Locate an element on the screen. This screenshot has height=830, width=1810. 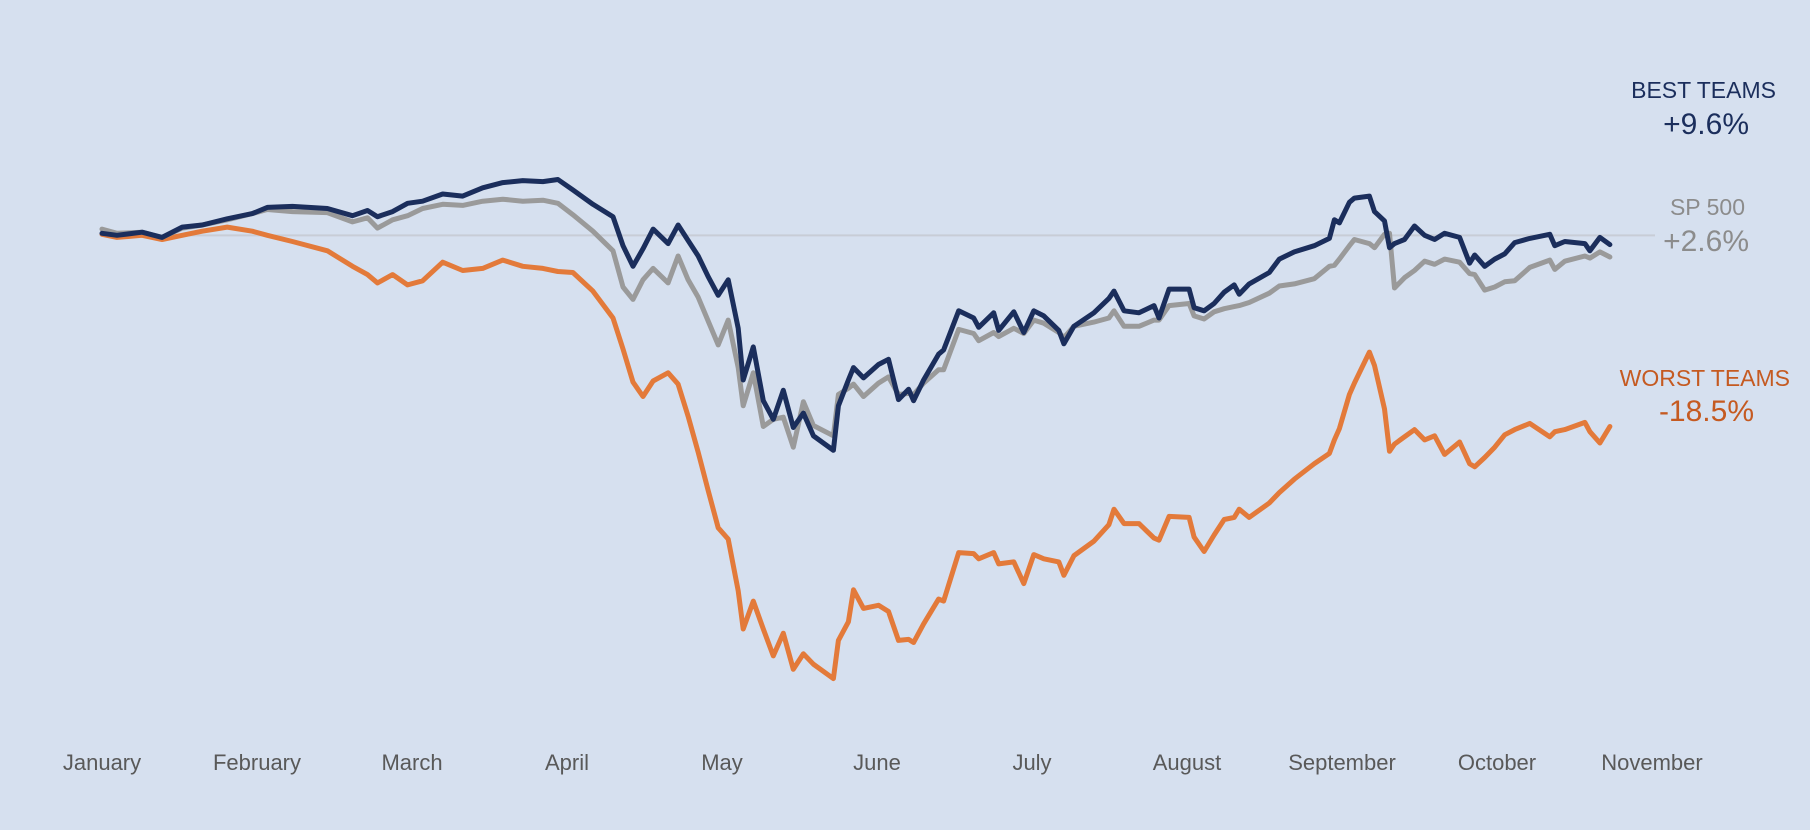
month-label-november: November is located at coordinates (1651, 762).